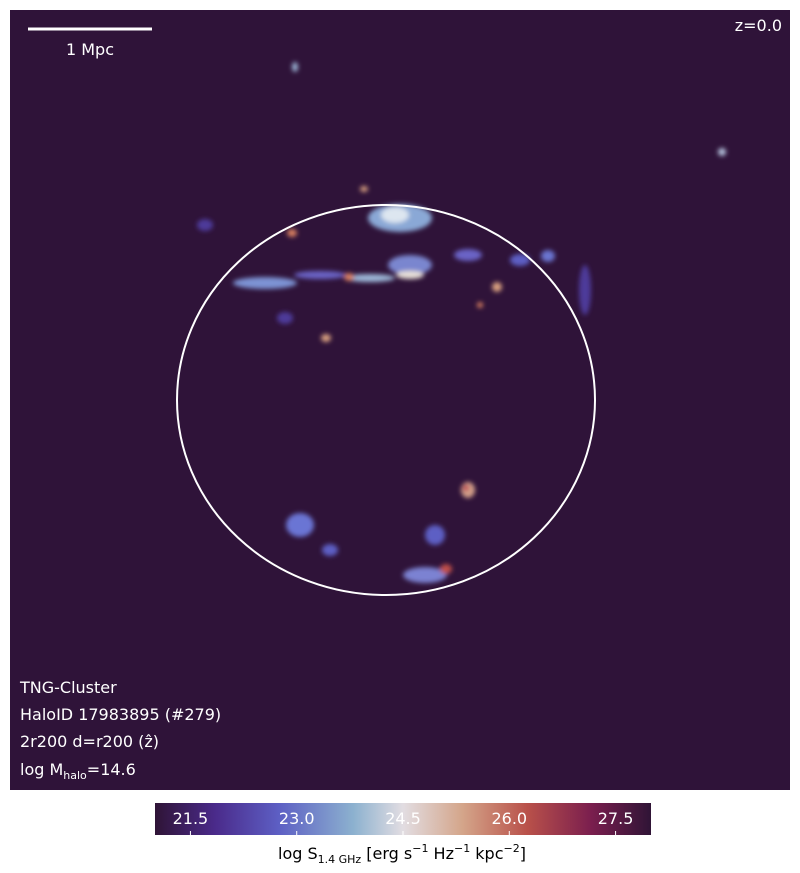  I want to click on mass-sub: halo, so click(75, 775).